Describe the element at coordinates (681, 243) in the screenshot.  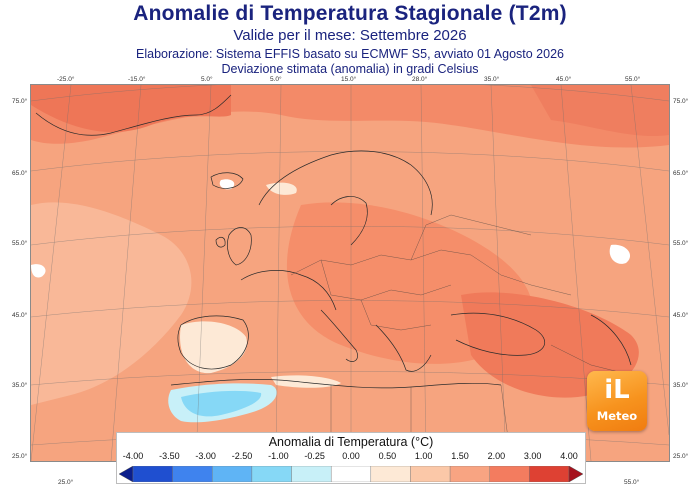
I see `right-tick: 55.0°` at that location.